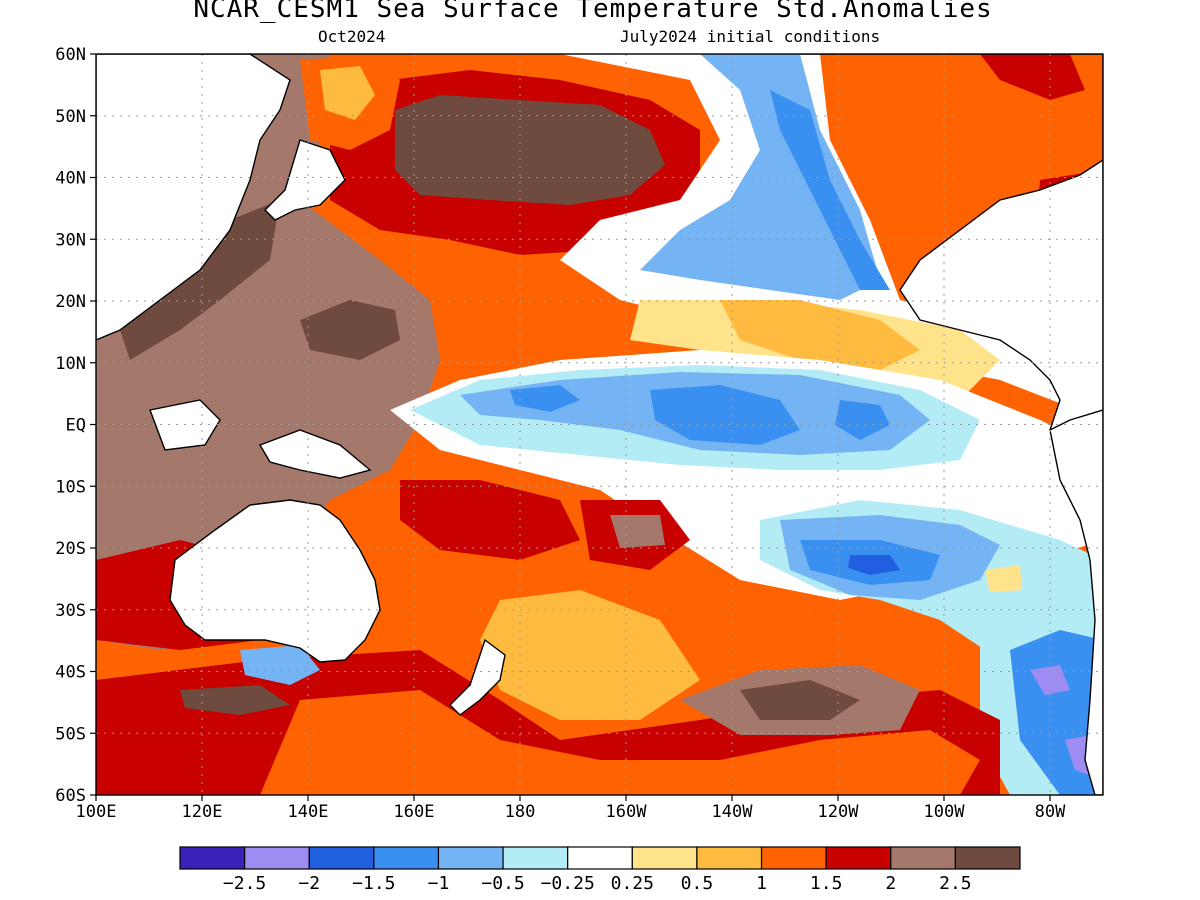 The image size is (1200, 900). I want to click on lon-tick-label: 160W, so click(627, 812).